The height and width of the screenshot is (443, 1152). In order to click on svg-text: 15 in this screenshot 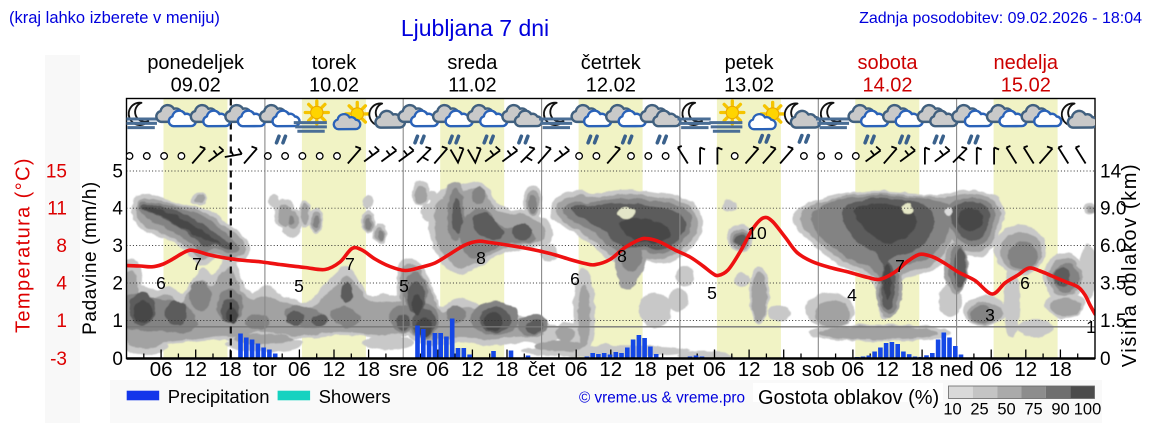, I will do `click(56, 172)`.